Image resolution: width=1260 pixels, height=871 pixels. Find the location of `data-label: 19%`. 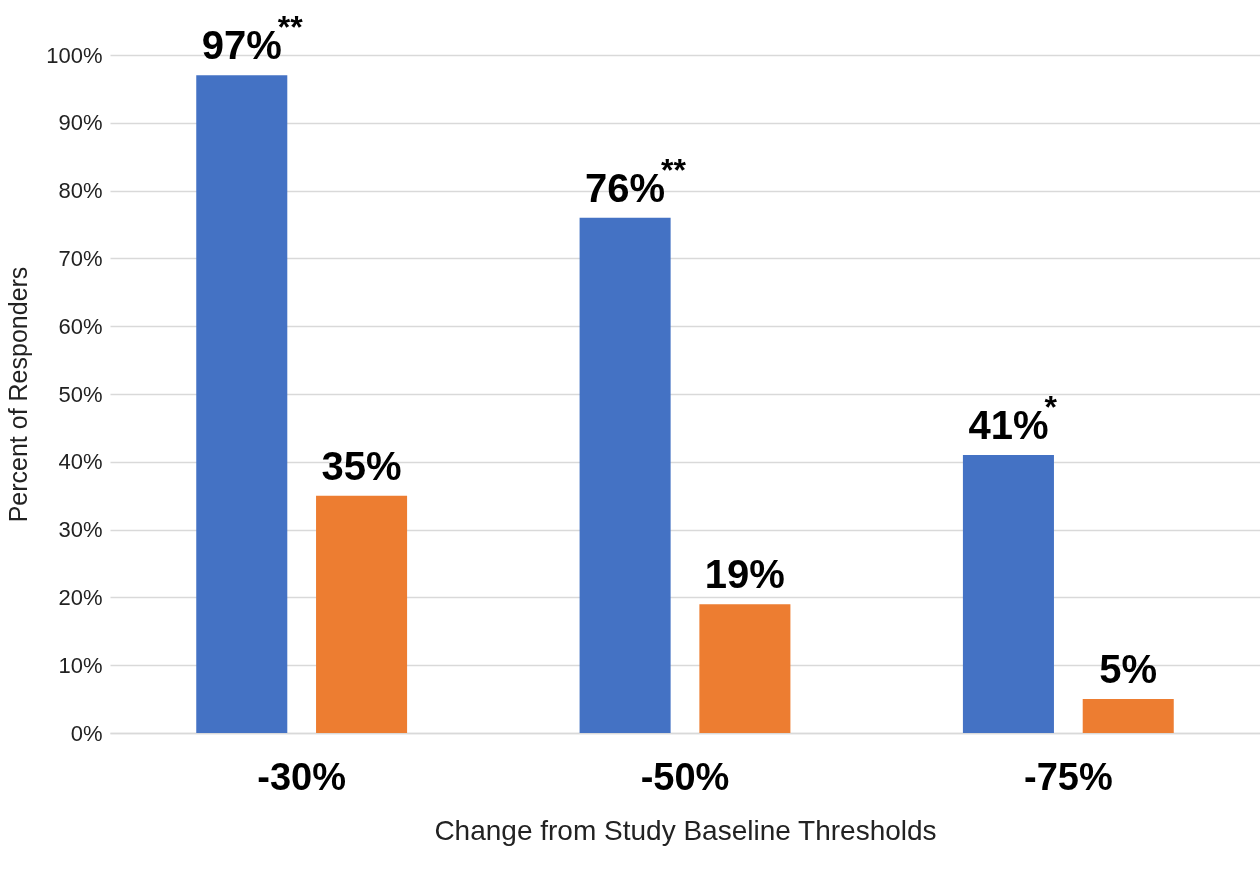

data-label: 19% is located at coordinates (744, 574).